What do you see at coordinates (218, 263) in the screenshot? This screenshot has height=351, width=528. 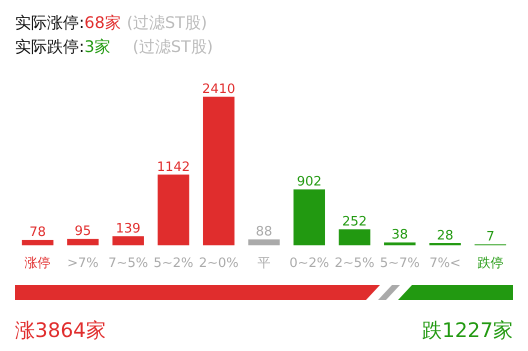 I see `x-tick-label: 2~0%` at bounding box center [218, 263].